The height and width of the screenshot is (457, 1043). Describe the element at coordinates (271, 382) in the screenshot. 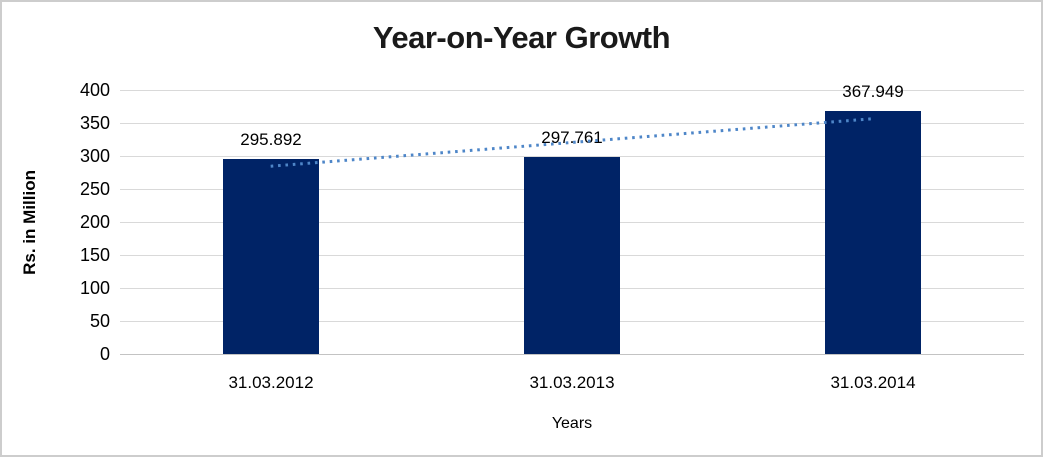

I see `x-tick-label: 31.03.2012` at that location.